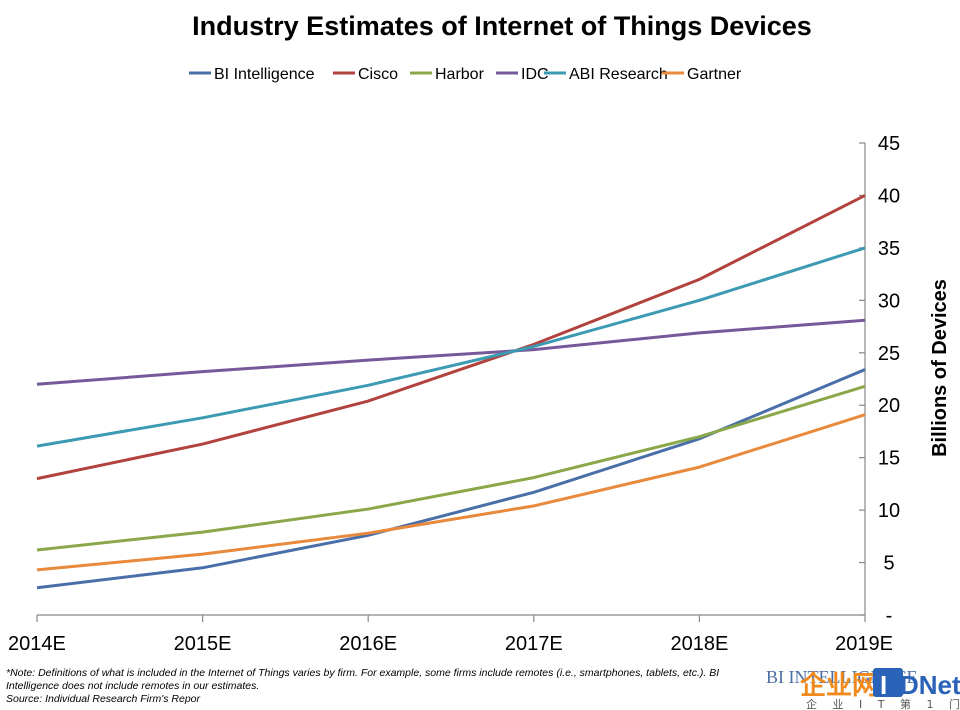 This screenshot has width=960, height=710. I want to click on watermark-main: 企业网, so click(839, 685).